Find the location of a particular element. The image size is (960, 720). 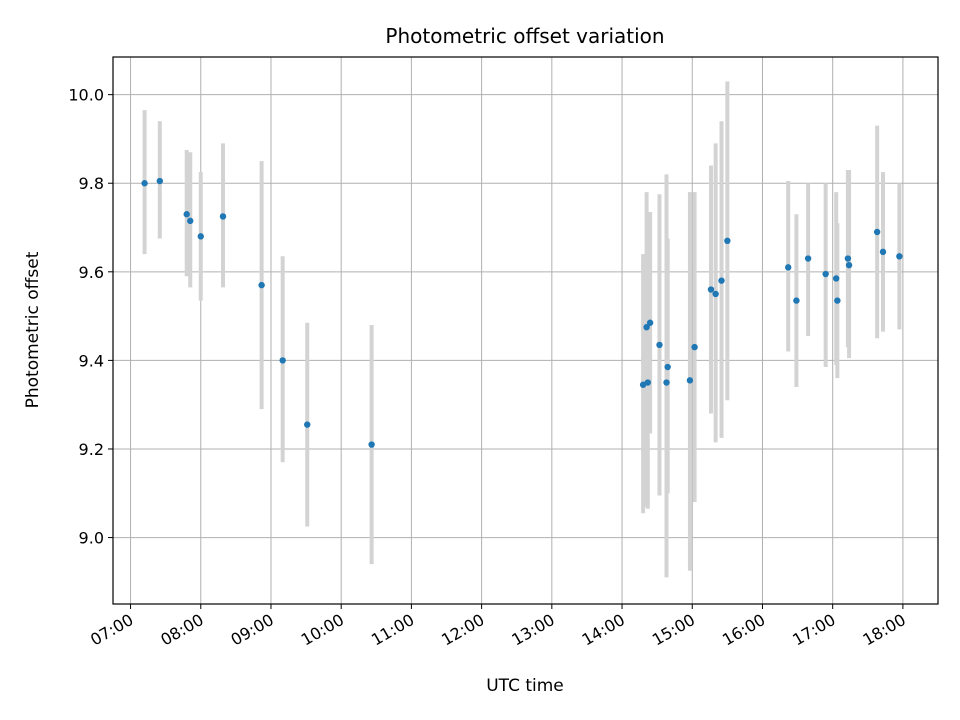

y-tick-label: 10.0 is located at coordinates (86, 95).